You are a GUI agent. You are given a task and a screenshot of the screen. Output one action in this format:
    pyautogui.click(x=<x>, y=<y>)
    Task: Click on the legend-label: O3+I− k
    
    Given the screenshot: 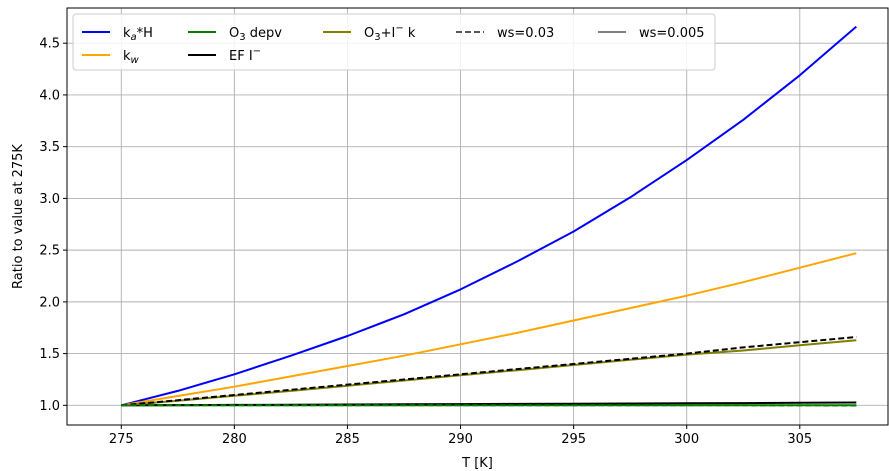 What is the action you would take?
    pyautogui.click(x=390, y=33)
    